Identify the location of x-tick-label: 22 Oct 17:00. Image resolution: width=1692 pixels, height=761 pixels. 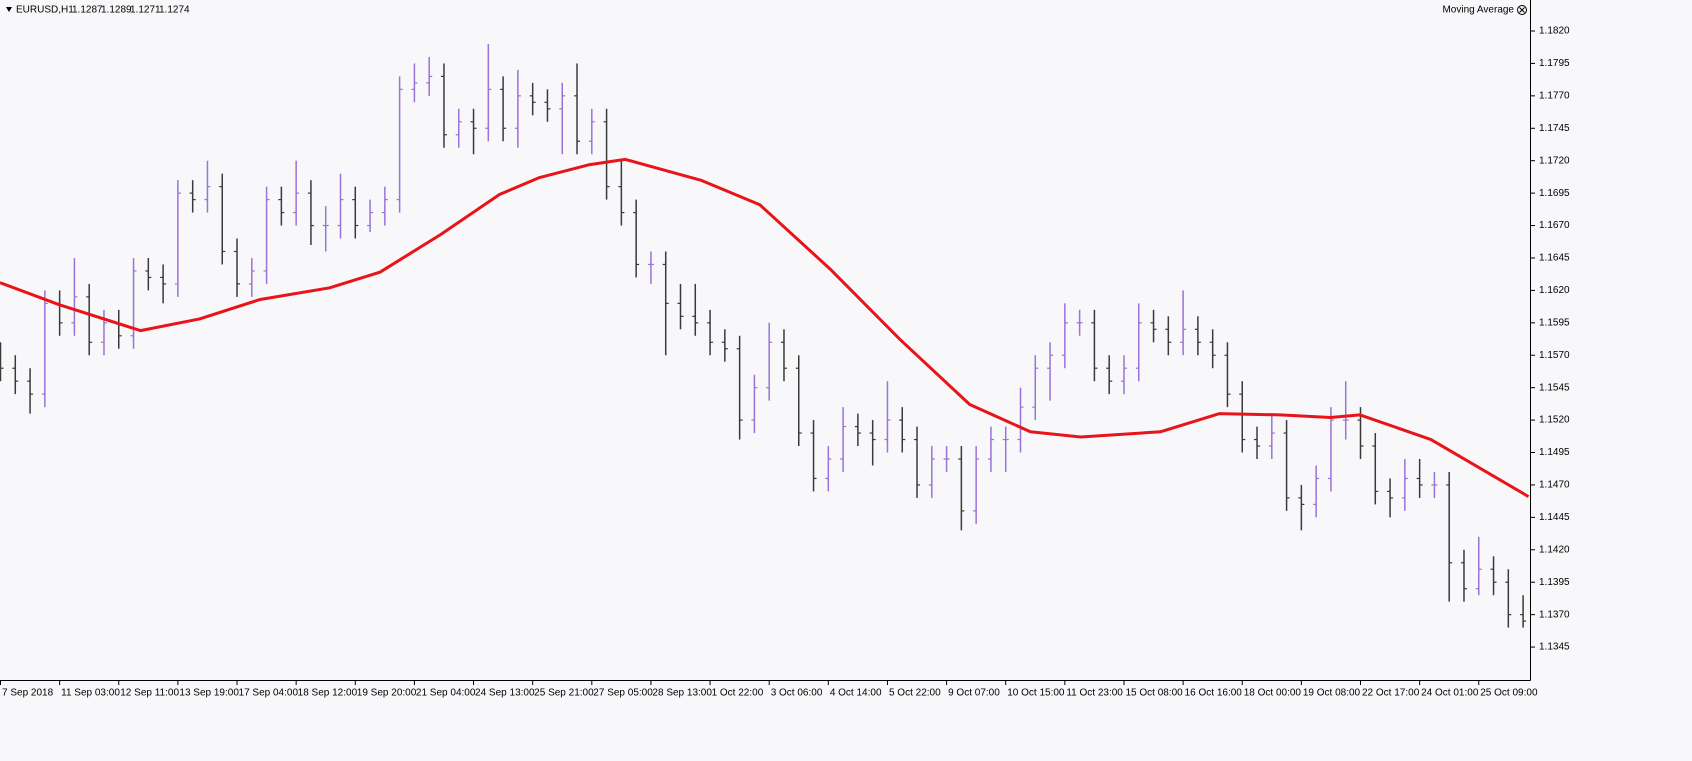
(1391, 693).